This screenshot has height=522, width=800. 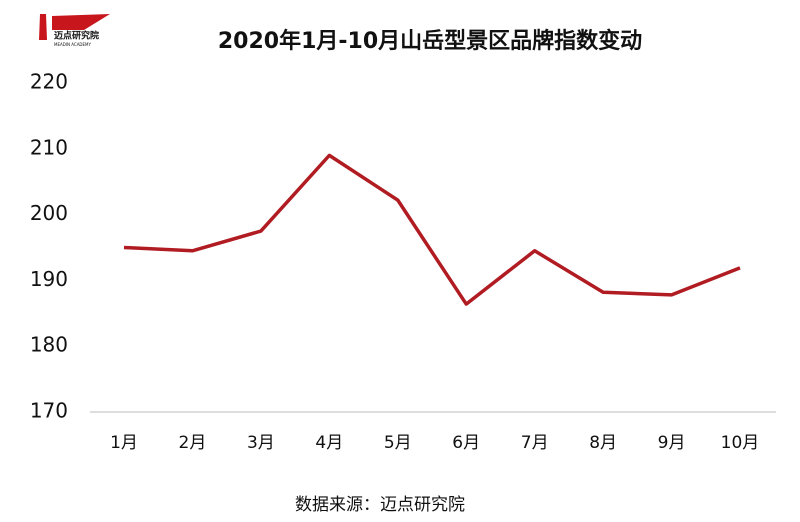 What do you see at coordinates (535, 443) in the screenshot?
I see `x-tick-label: 7月` at bounding box center [535, 443].